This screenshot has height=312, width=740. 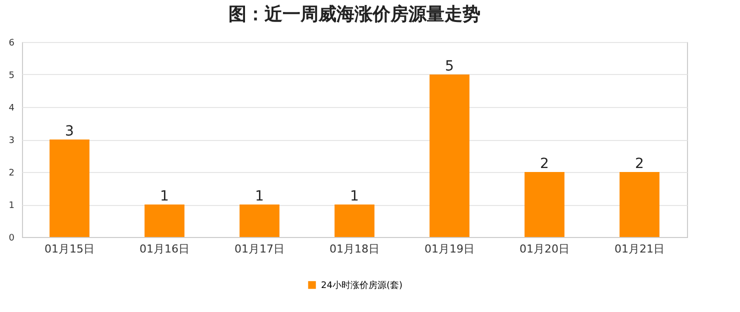 What do you see at coordinates (11, 206) in the screenshot?
I see `y-tick-label: 1` at bounding box center [11, 206].